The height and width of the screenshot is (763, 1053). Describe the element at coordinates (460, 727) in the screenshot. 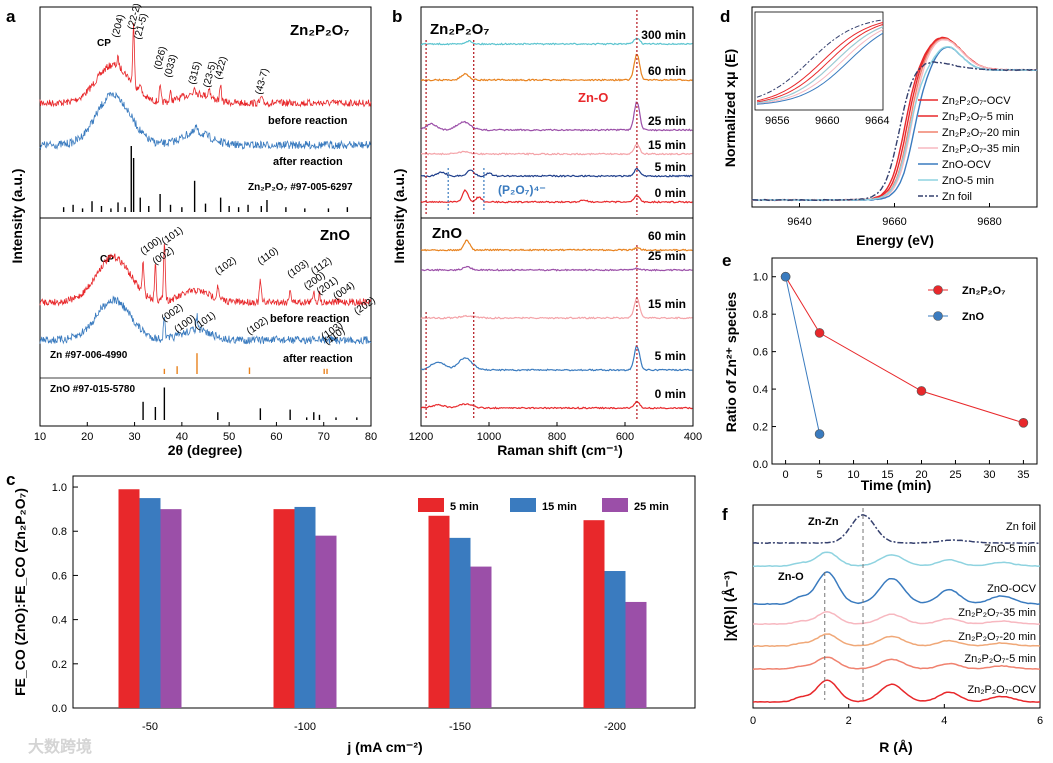

I see `fe-category-label: -150` at that location.